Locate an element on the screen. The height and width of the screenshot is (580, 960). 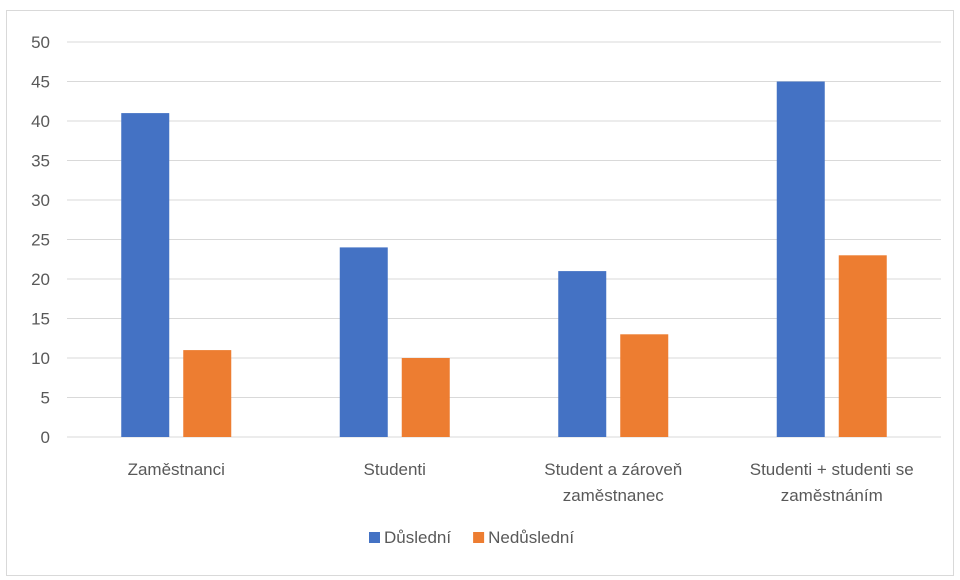
y-axis-ticks: 0 5 10 15 20 25 30 35 40 45 50 is located at coordinates (40, 240).